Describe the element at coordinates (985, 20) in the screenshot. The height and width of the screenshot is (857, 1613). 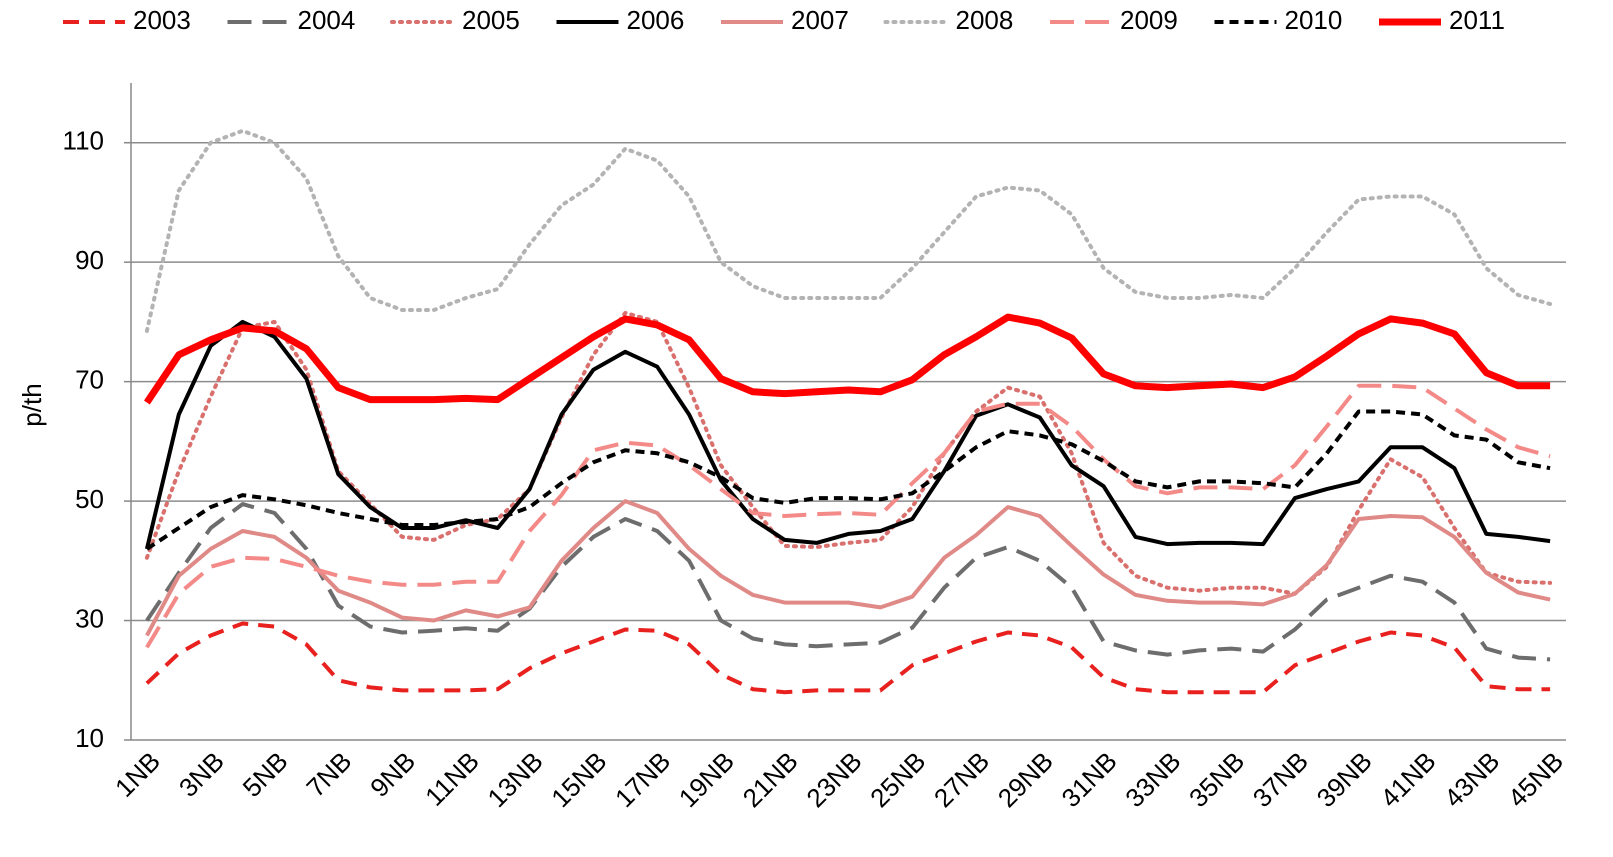
I see `legend-label: 2008` at that location.